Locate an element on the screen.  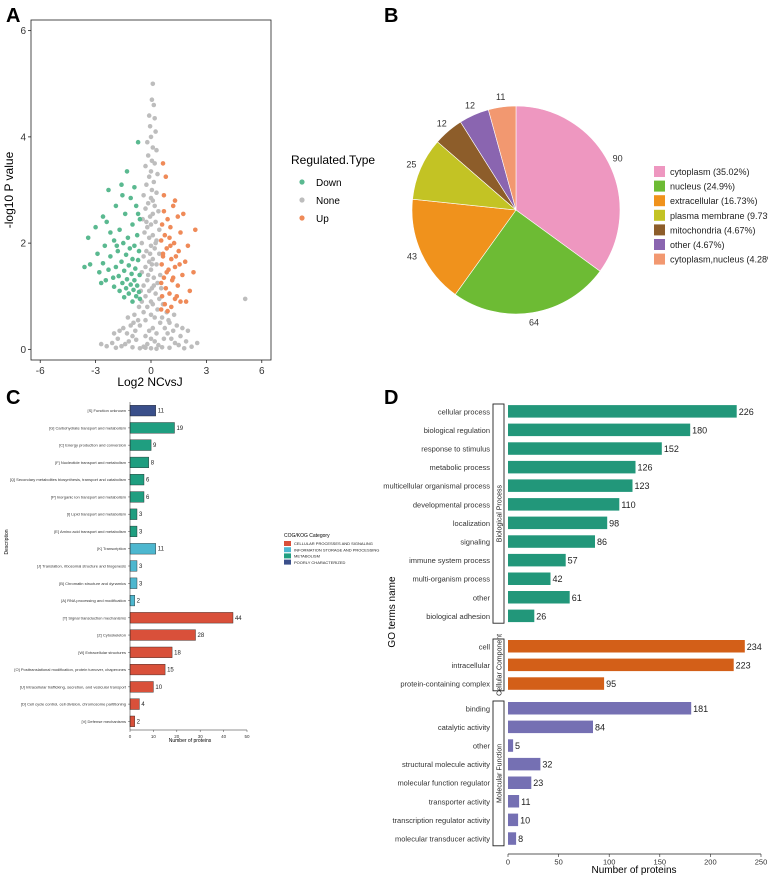
cog-x-tick-label: 50 is located at coordinates (247, 736).